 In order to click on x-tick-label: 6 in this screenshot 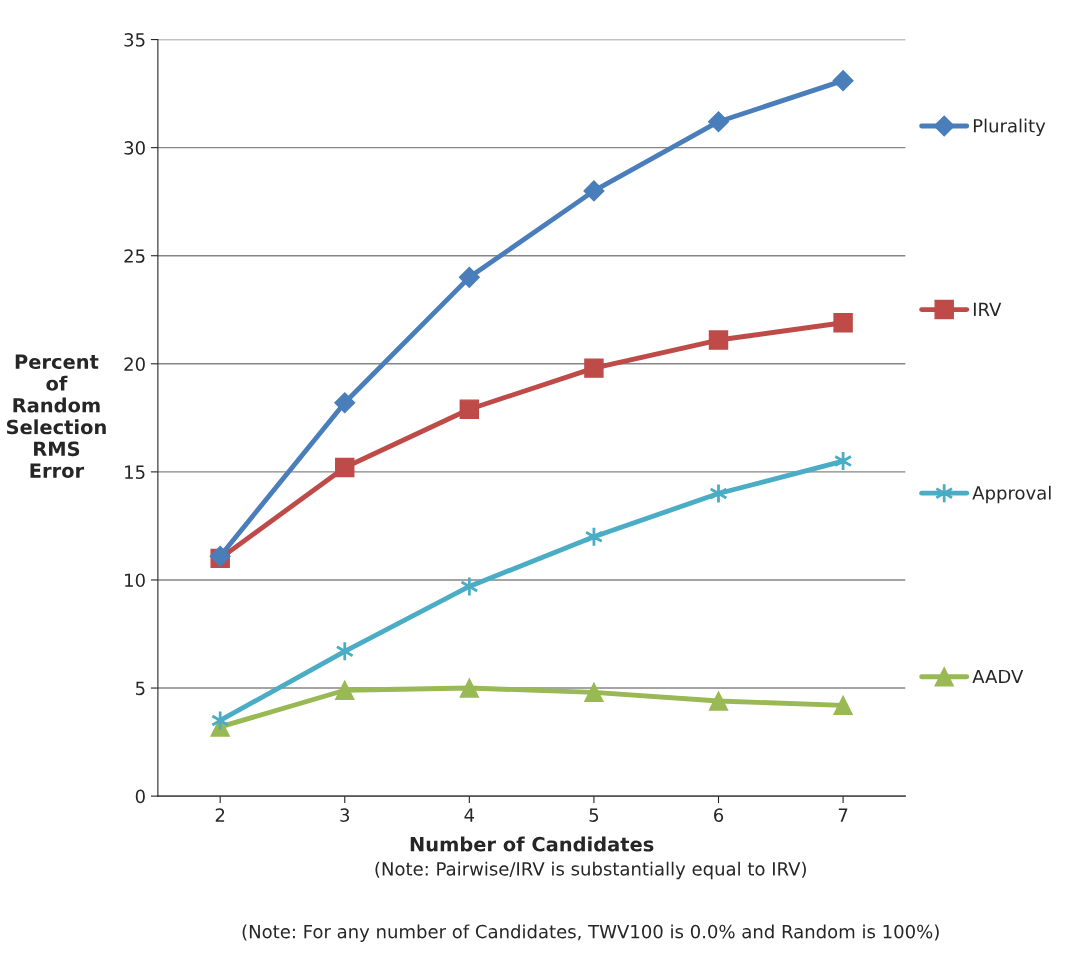, I will do `click(719, 815)`.